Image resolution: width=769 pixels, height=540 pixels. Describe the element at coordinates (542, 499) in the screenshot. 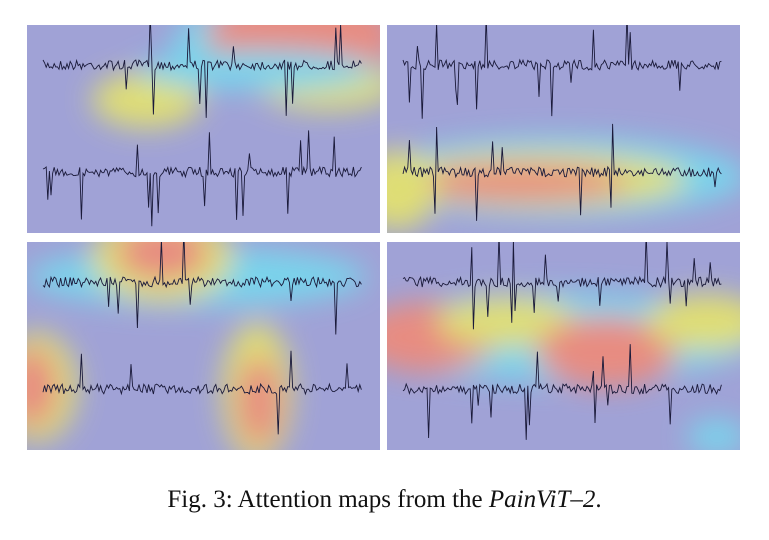

I see `caption-model: PainViT–2` at that location.